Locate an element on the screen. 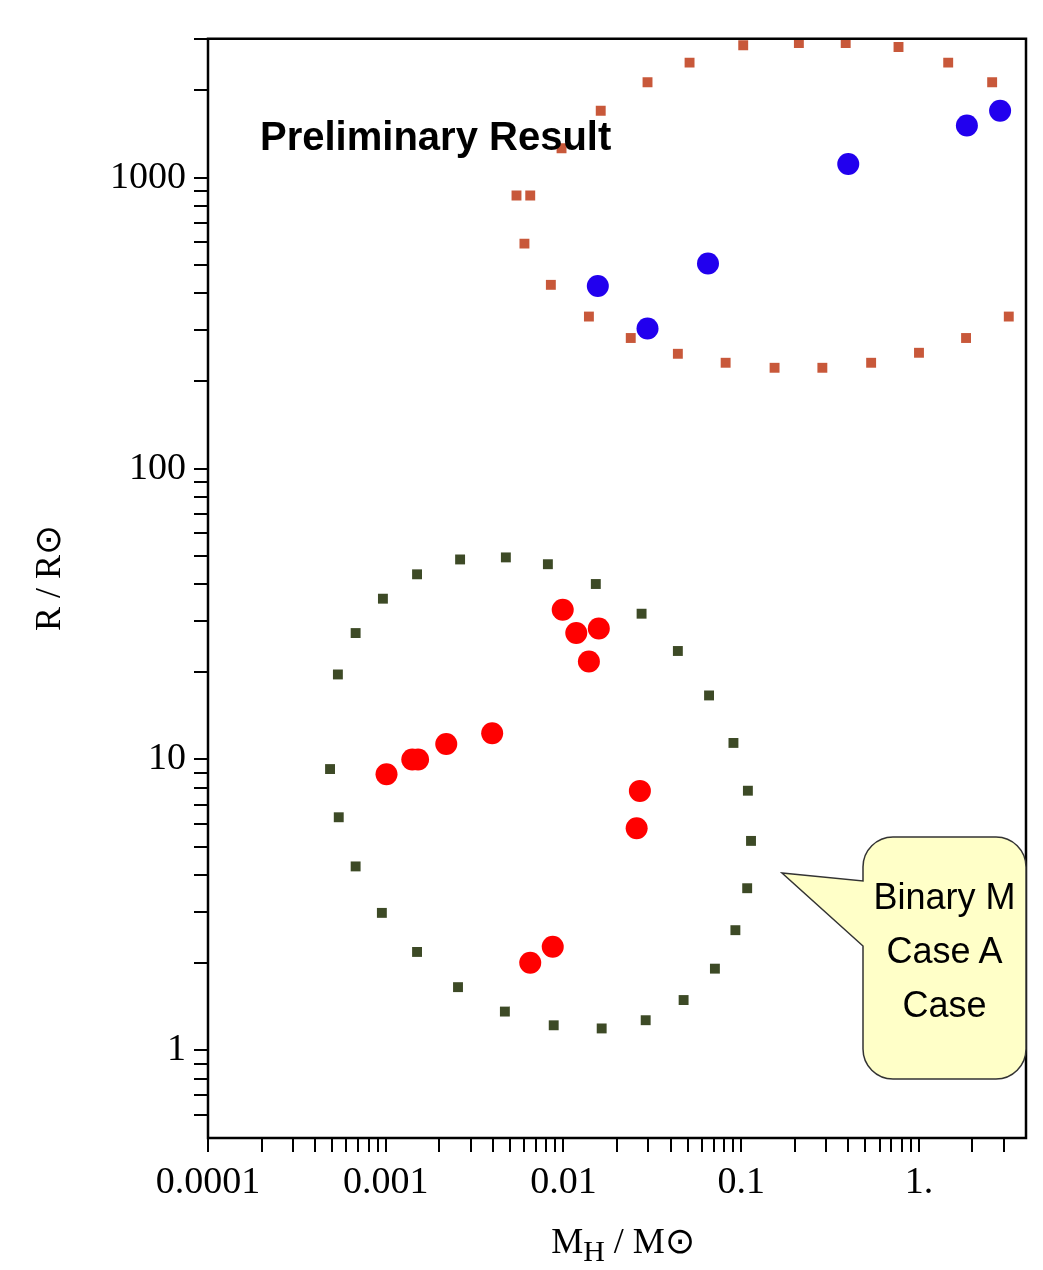 This screenshot has width=1043, height=1270. annotation: Preliminary Result is located at coordinates (436, 136).